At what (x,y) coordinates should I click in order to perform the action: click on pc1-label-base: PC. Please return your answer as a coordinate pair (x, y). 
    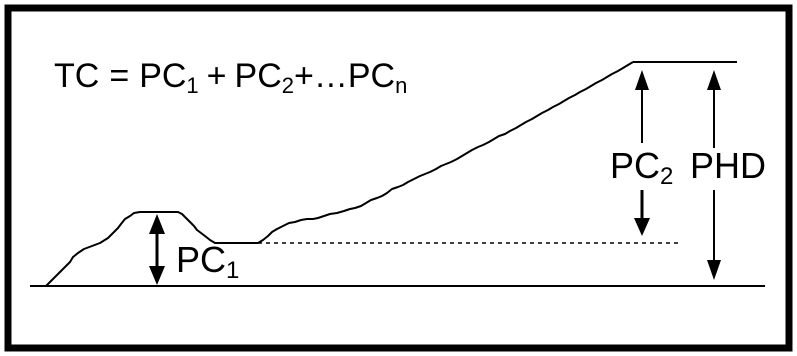
    Looking at the image, I should click on (201, 259).